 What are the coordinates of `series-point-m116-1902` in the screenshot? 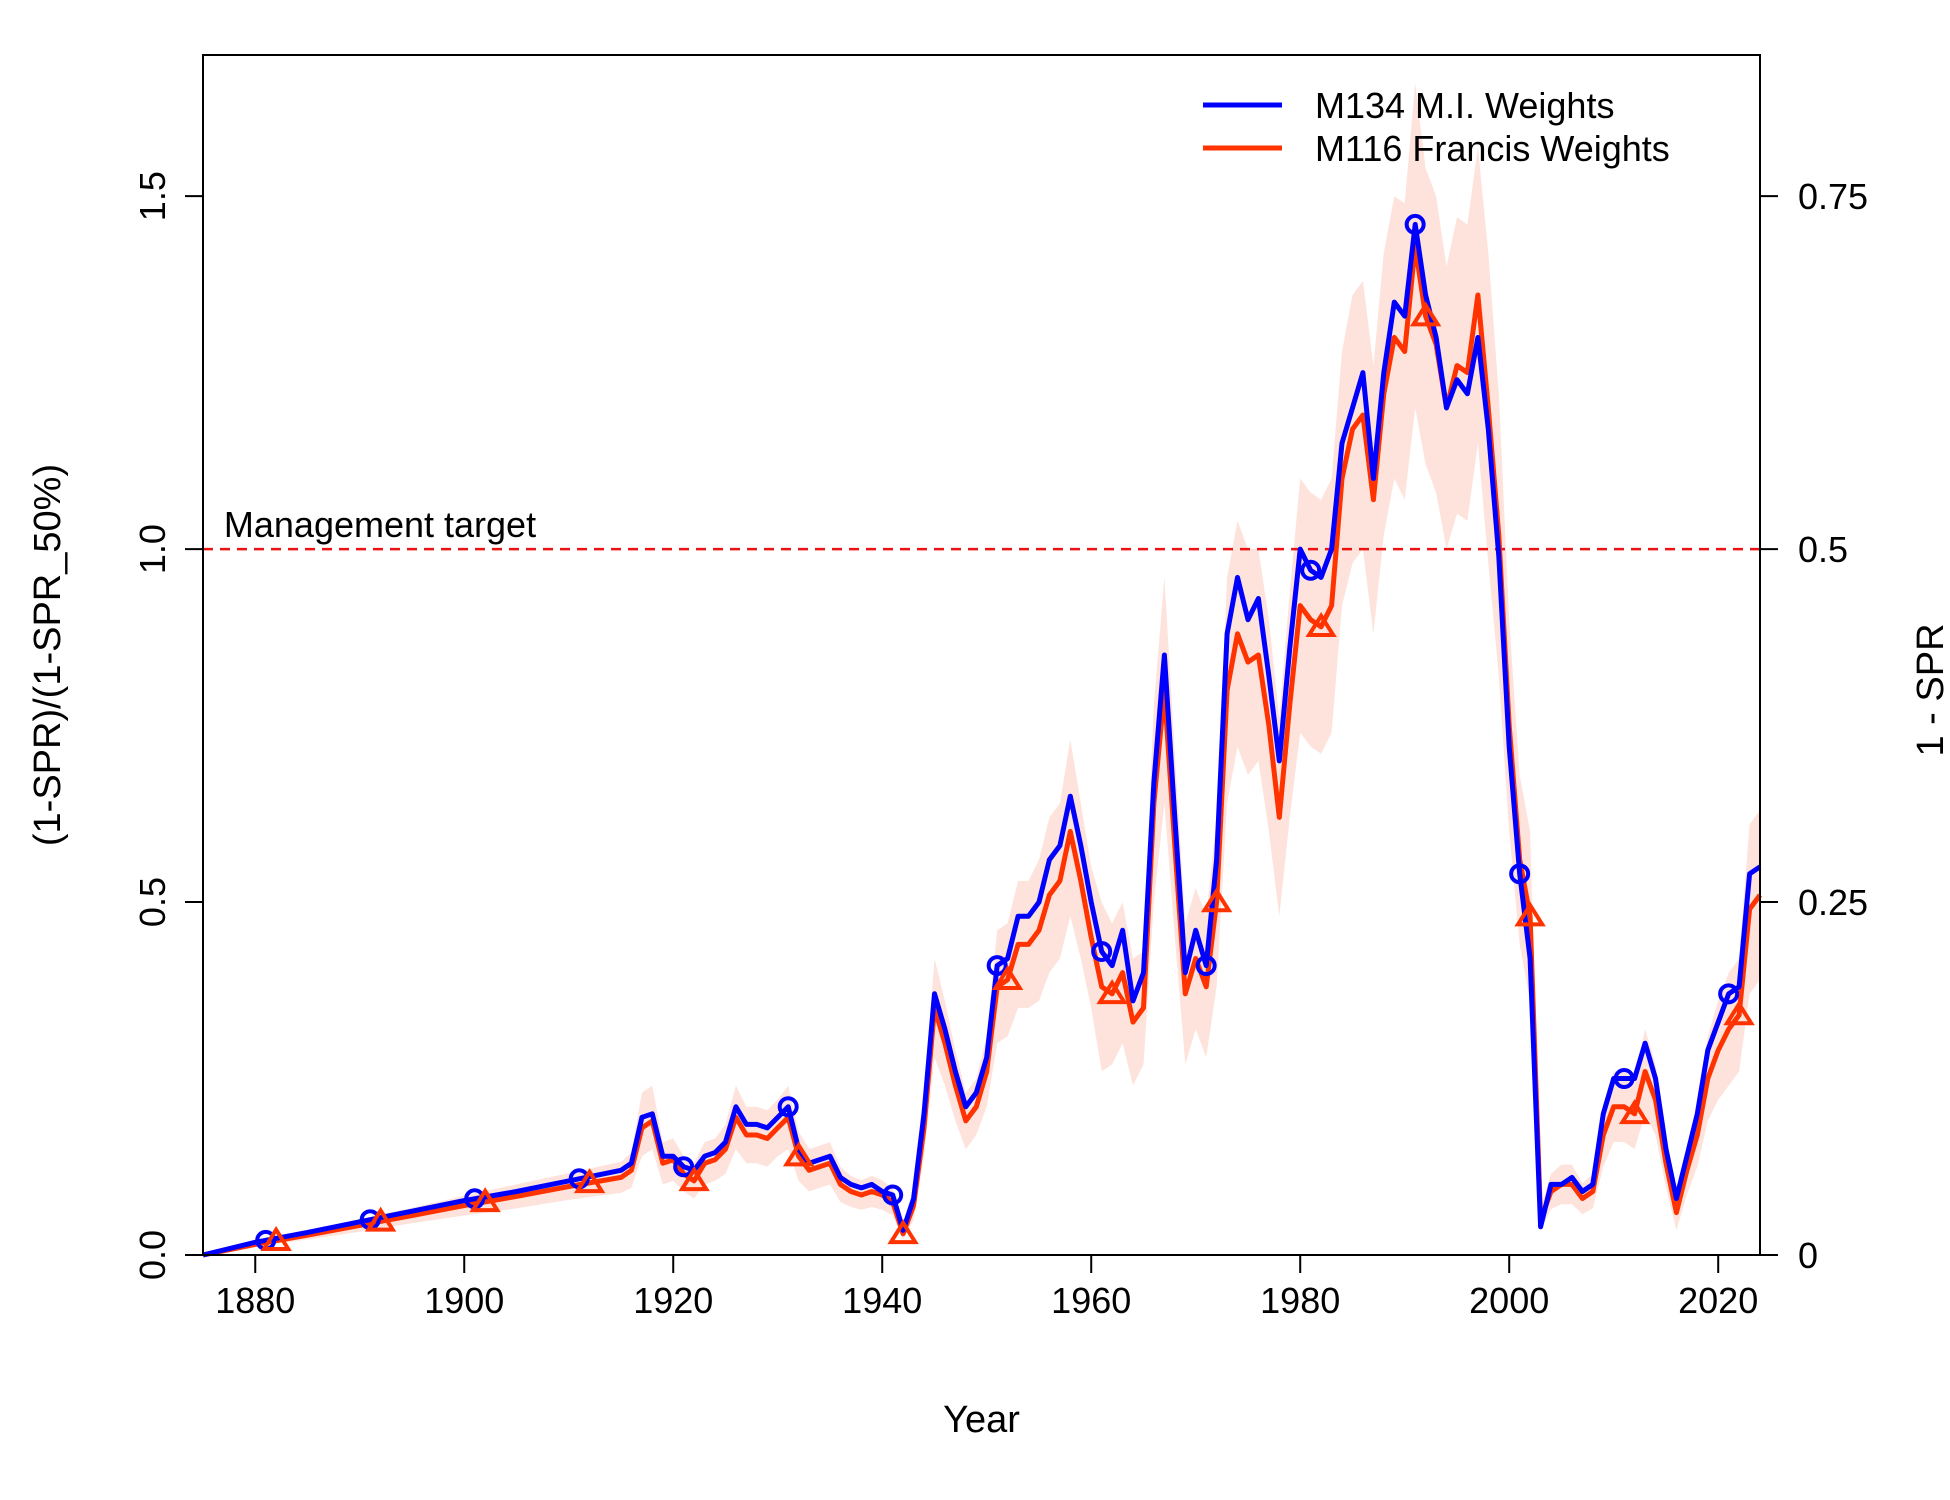 It's located at (485, 1200).